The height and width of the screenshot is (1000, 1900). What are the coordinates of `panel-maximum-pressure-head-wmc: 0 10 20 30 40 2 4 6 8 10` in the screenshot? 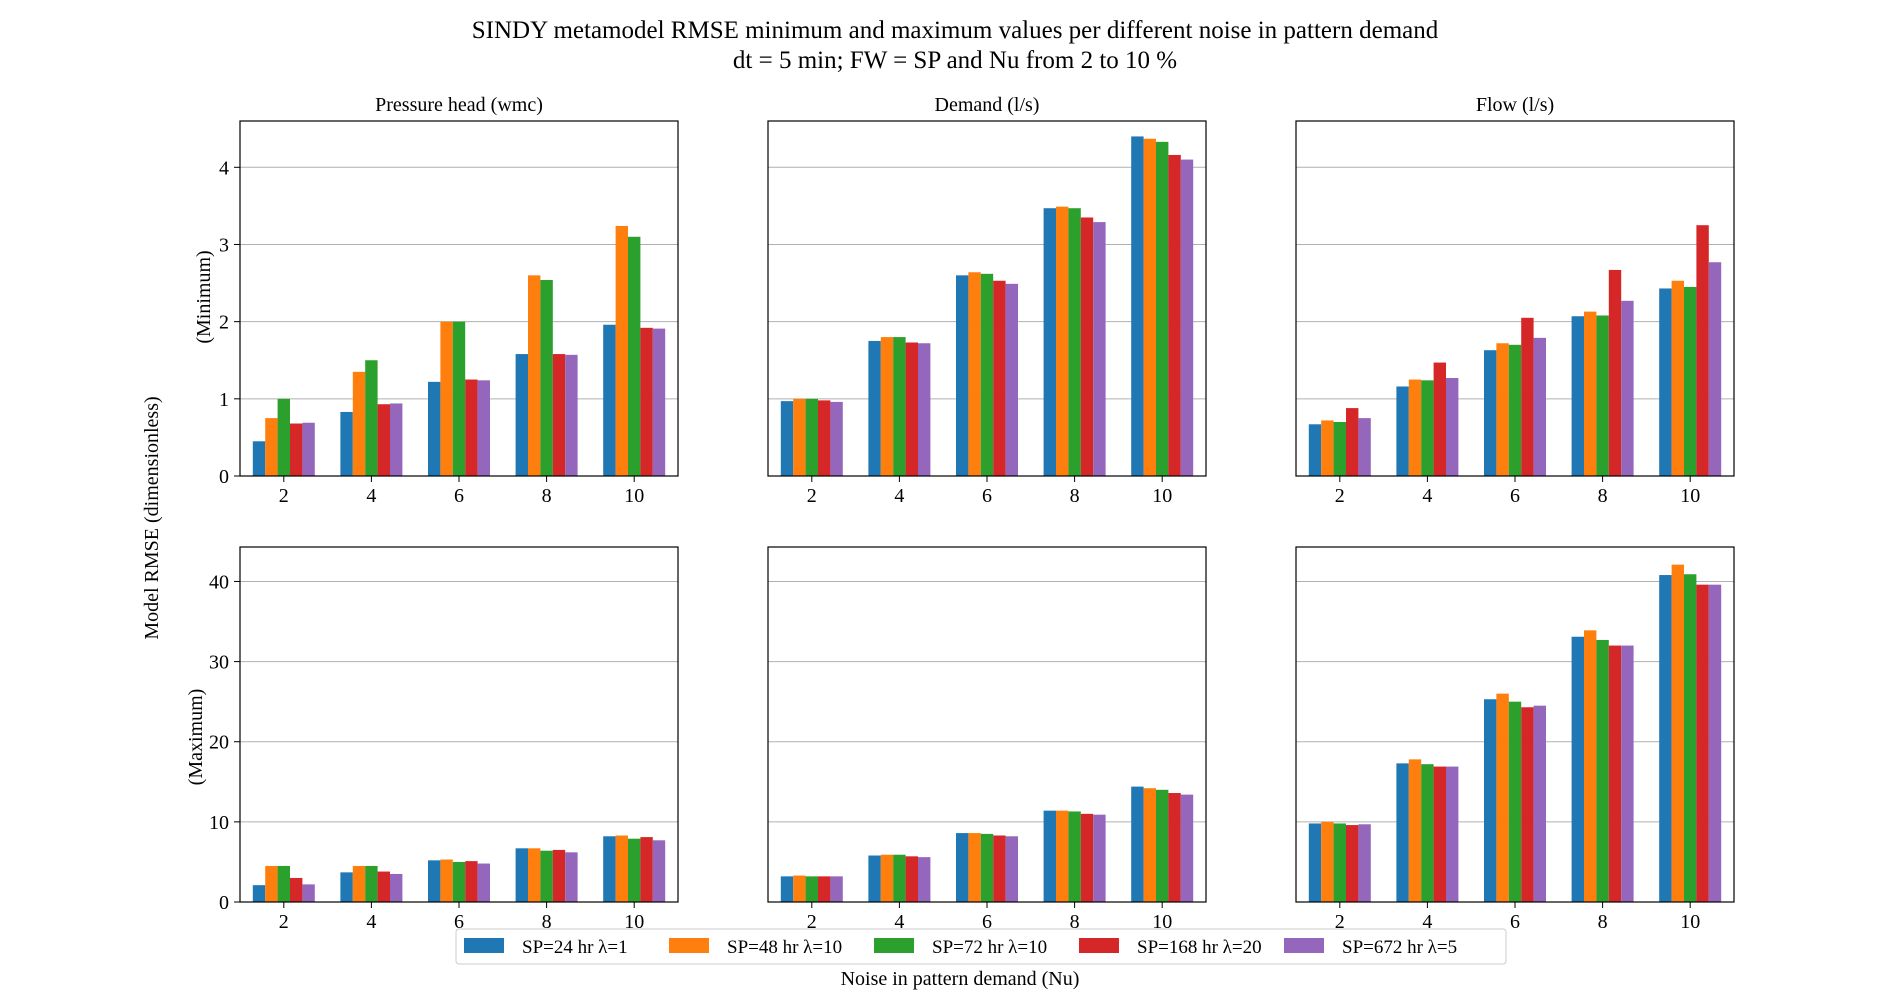 It's located at (444, 739).